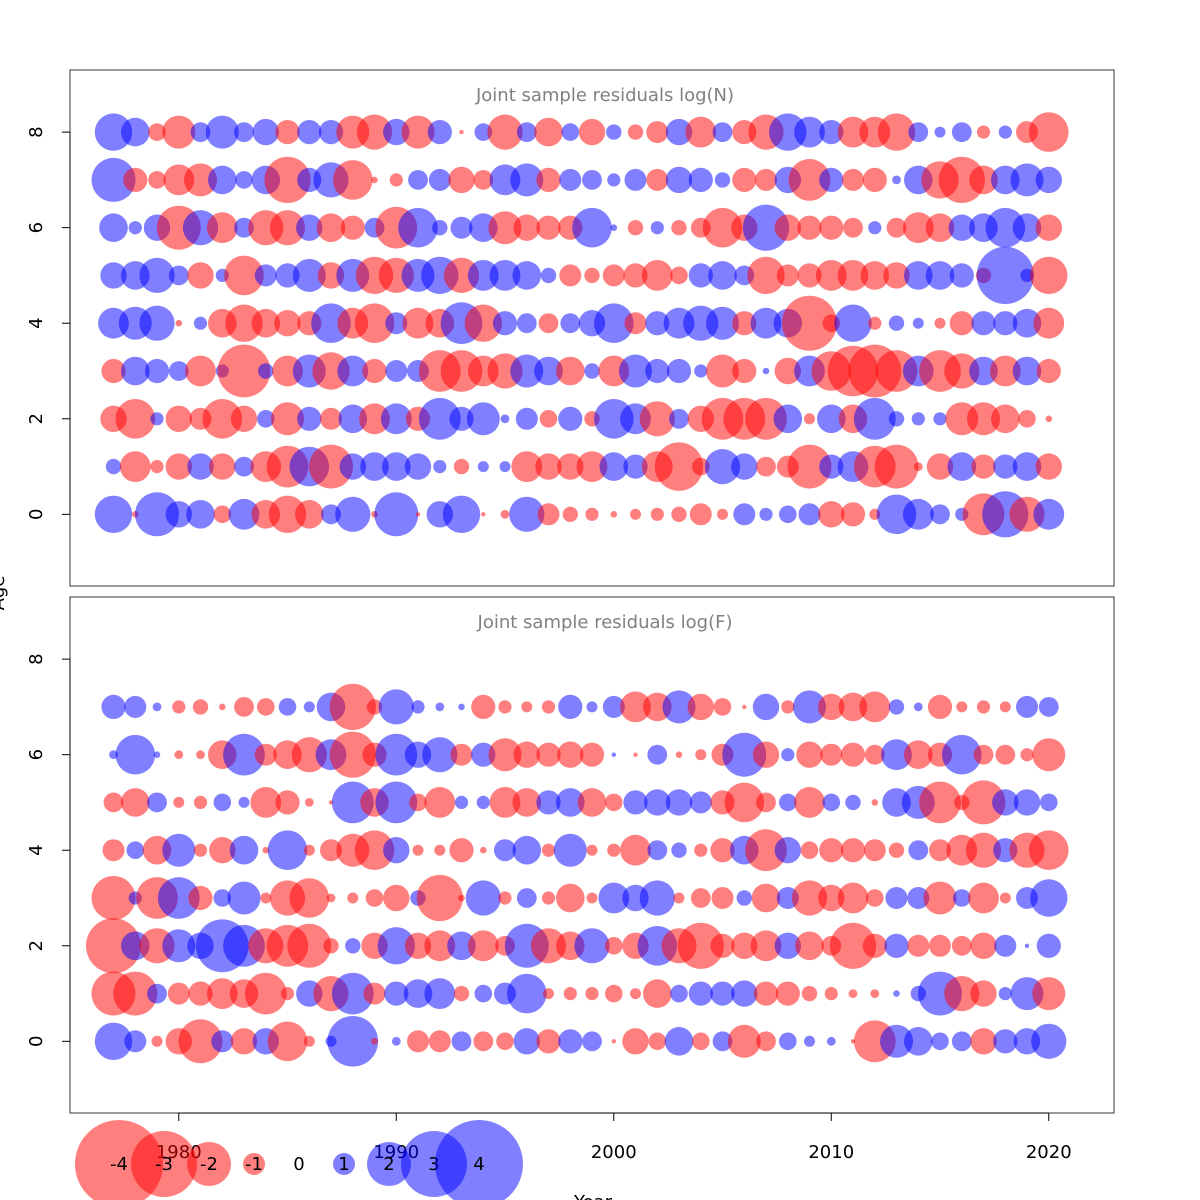 The height and width of the screenshot is (1200, 1200). What do you see at coordinates (433, 1164) in the screenshot?
I see `legend-label: 3` at bounding box center [433, 1164].